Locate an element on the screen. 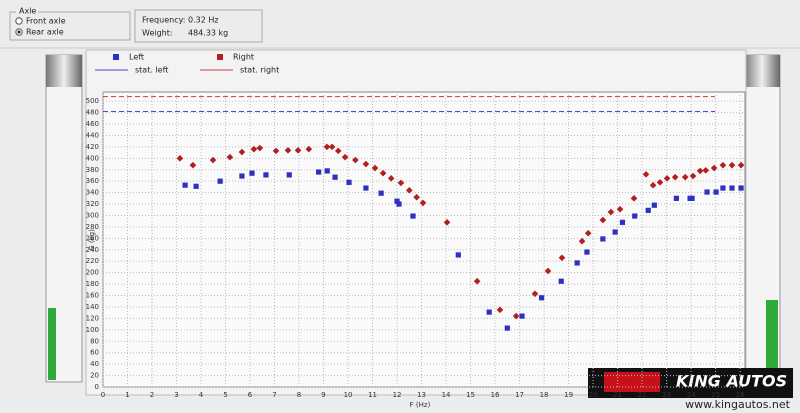  watermark-url: www.kingautos.net is located at coordinates (738, 404).